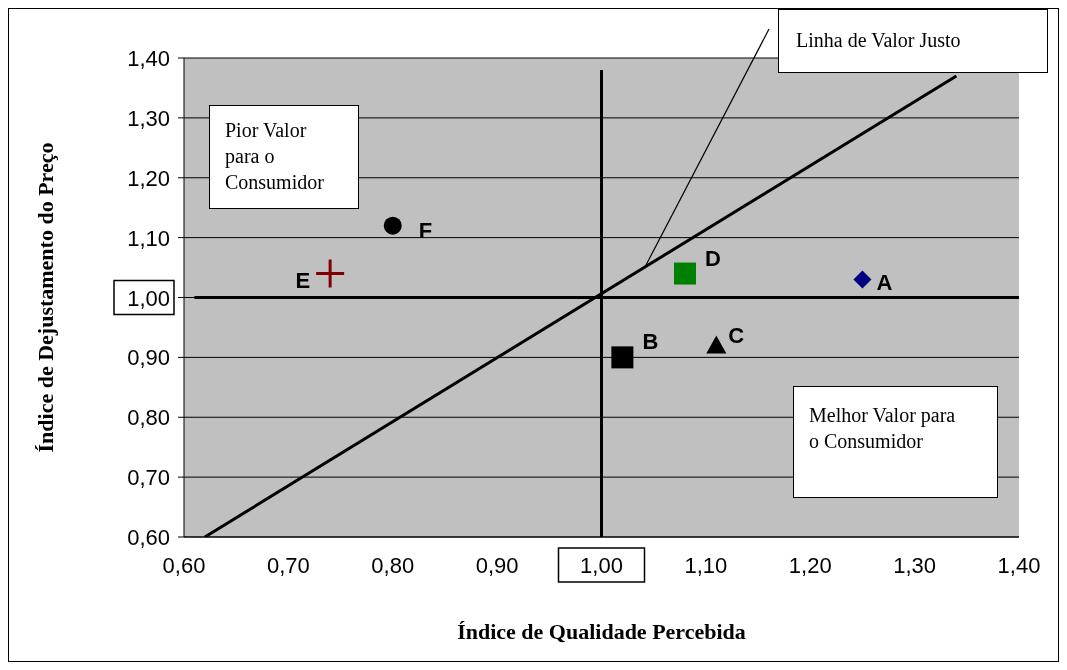 Image resolution: width=1067 pixels, height=670 pixels. What do you see at coordinates (879, 40) in the screenshot?
I see `text: Linha de Valor Justo` at bounding box center [879, 40].